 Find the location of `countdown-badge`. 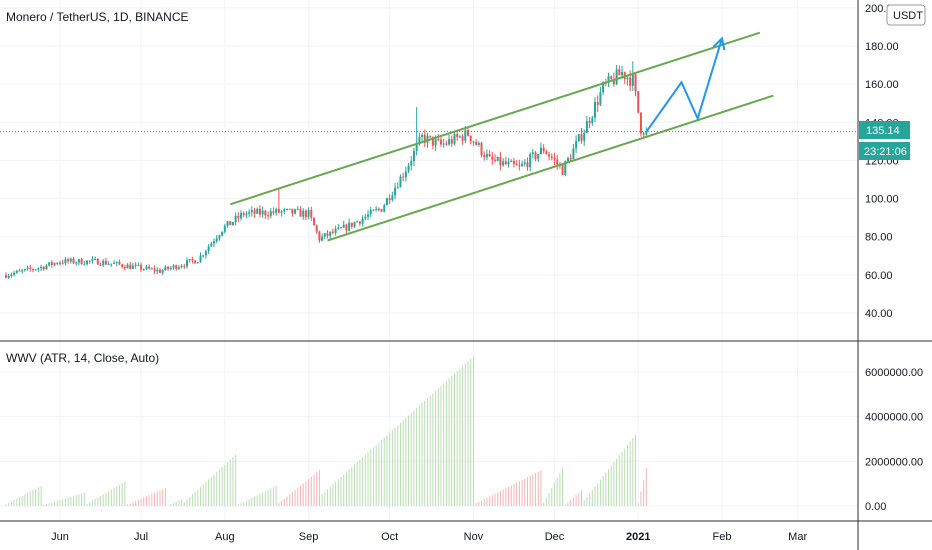

countdown-badge is located at coordinates (884, 151).